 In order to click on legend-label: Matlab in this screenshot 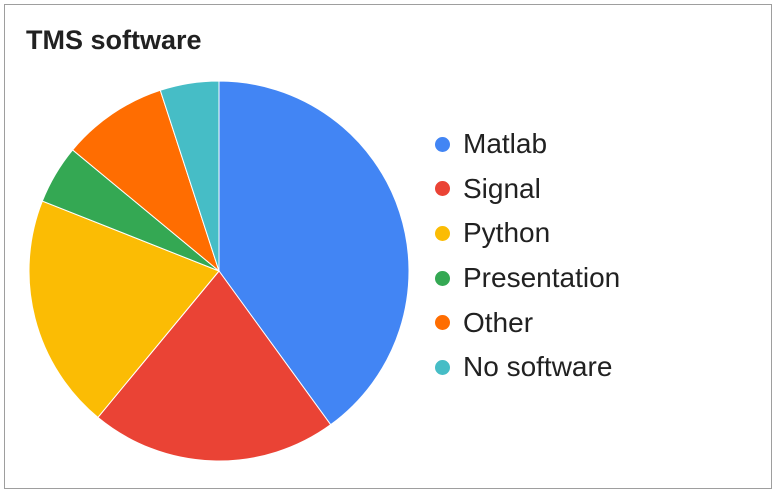, I will do `click(505, 144)`.